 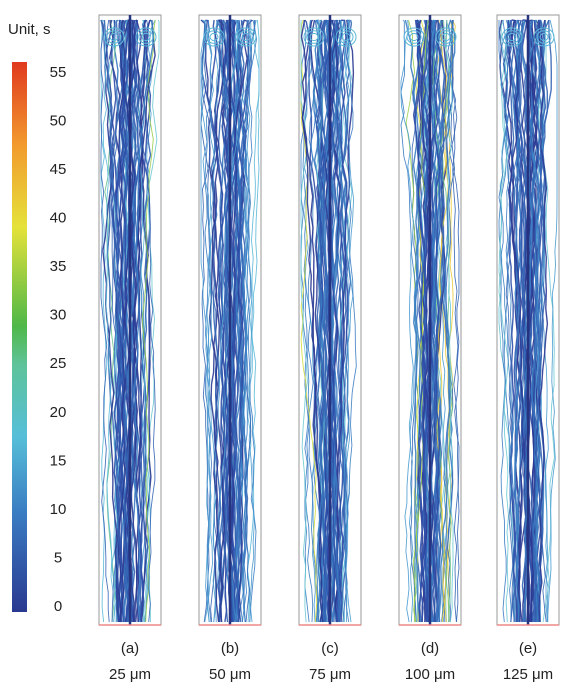 I want to click on colorbar-tick-label: 40, so click(x=58, y=218).